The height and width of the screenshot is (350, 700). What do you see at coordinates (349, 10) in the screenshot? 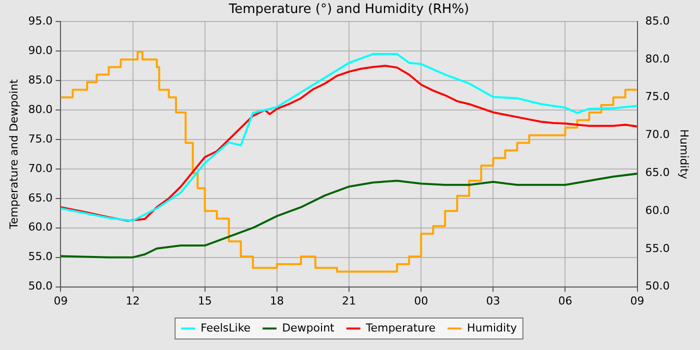
I see `chart-title: Temperature (°) and Humidity (RH%)` at bounding box center [349, 10].